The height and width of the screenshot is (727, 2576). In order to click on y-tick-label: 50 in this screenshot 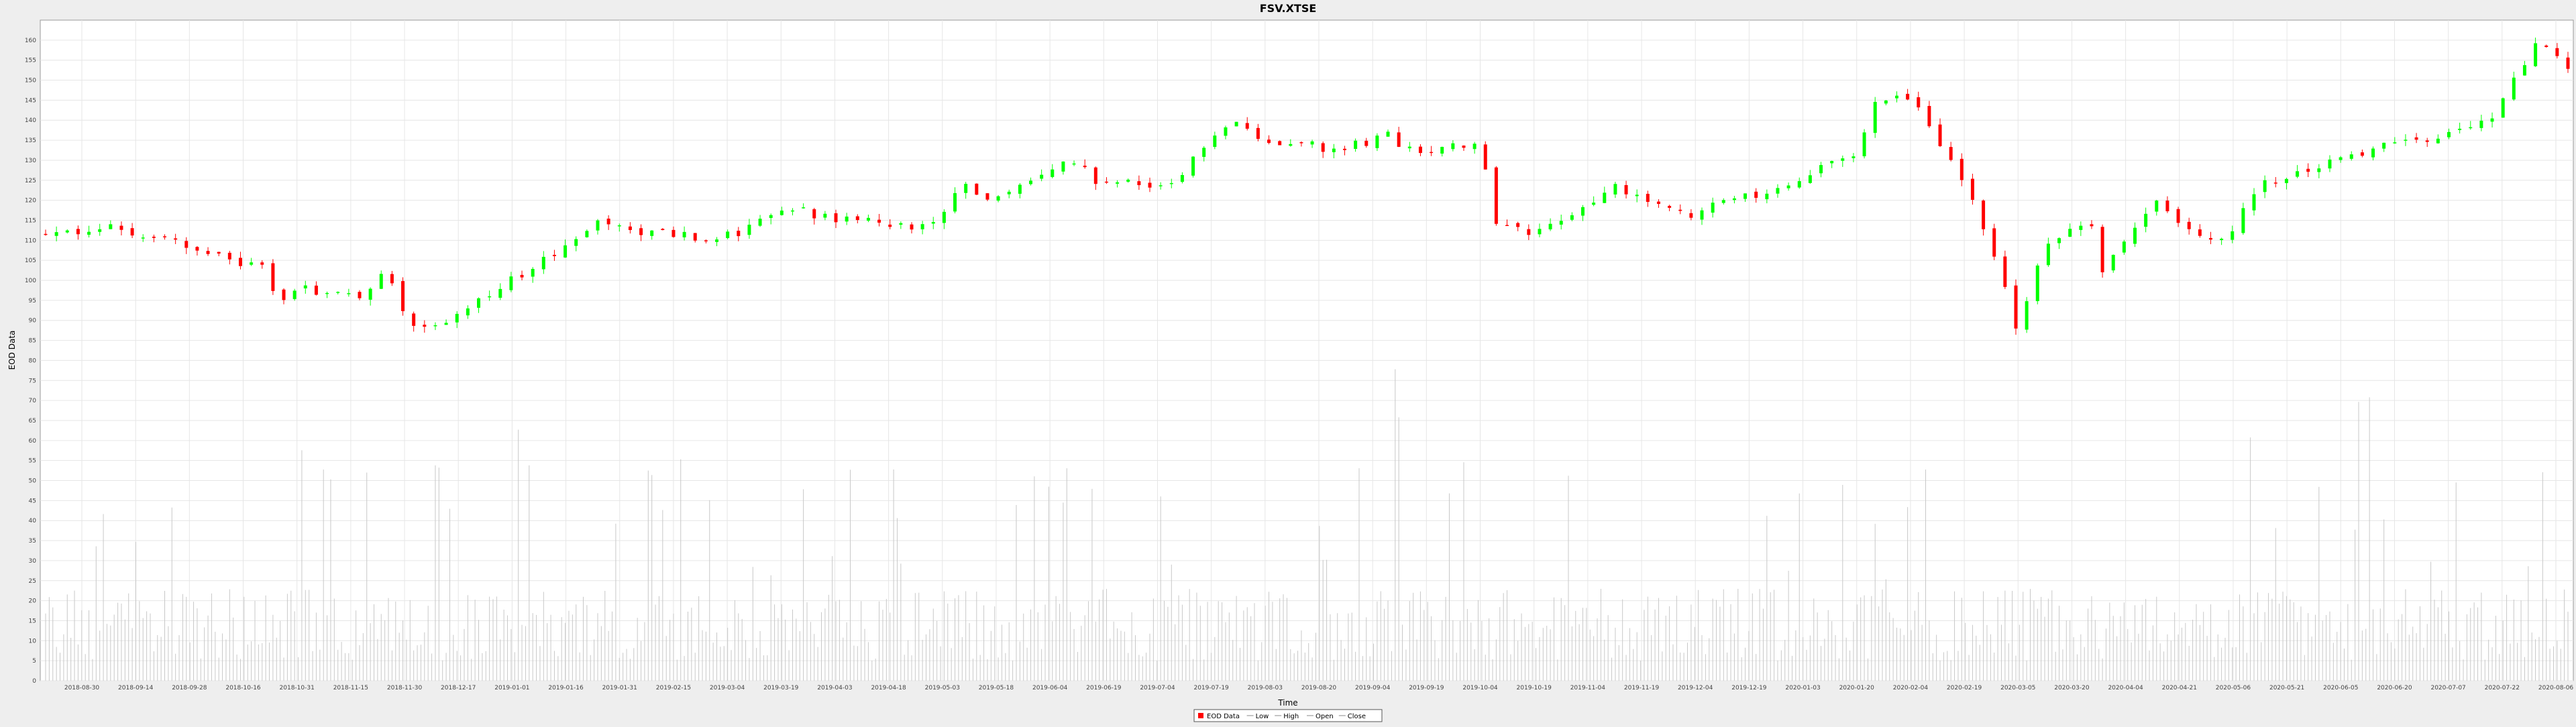, I will do `click(33, 481)`.